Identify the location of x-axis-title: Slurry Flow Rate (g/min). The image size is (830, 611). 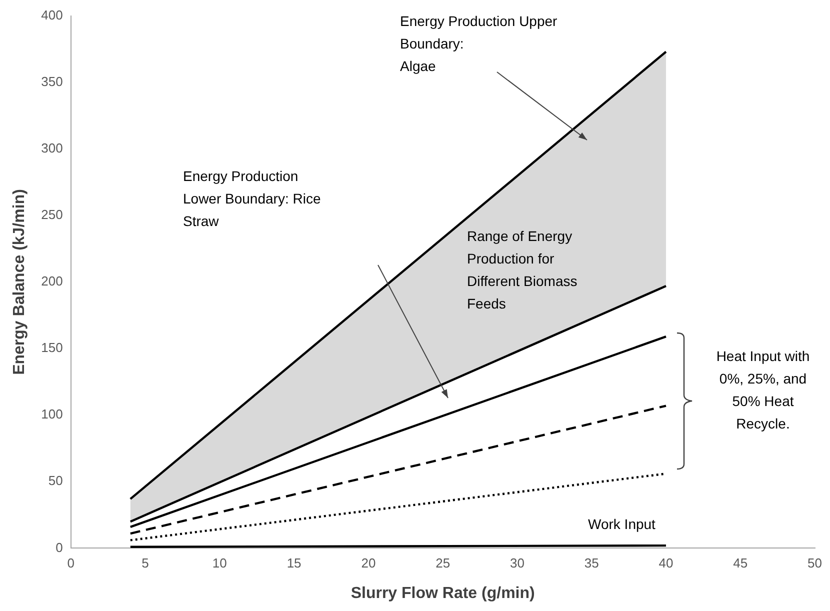
(442, 593).